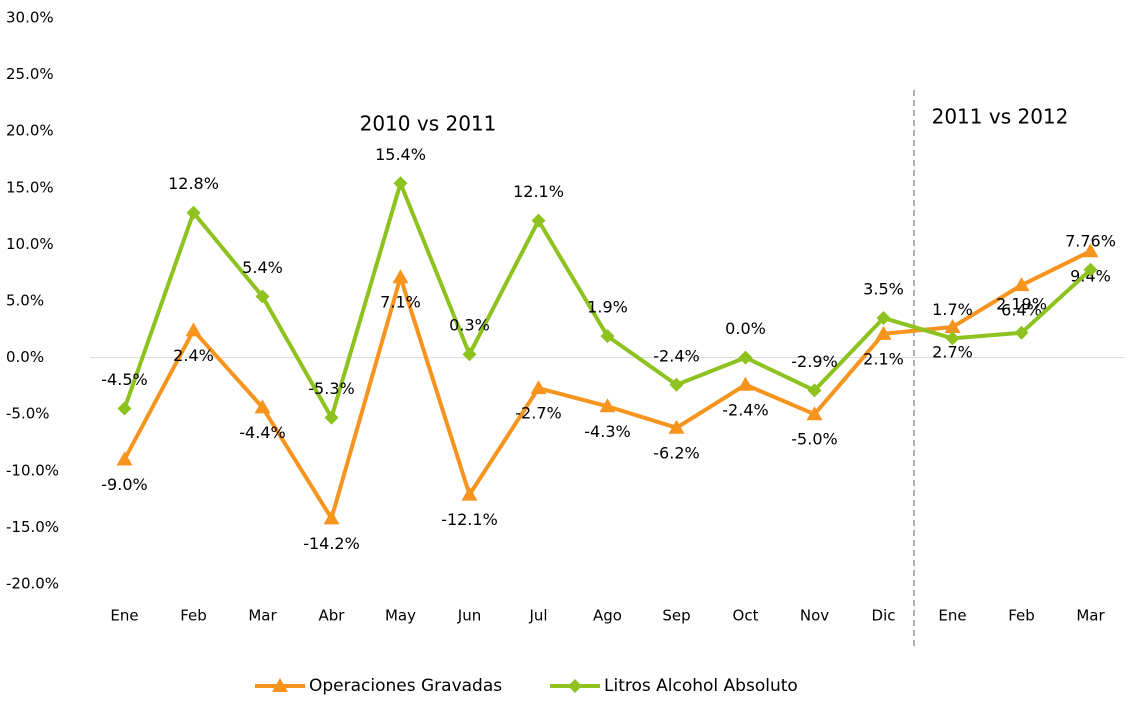 This screenshot has width=1132, height=702. What do you see at coordinates (405, 686) in the screenshot?
I see `legend-label: Operaciones Gravadas` at bounding box center [405, 686].